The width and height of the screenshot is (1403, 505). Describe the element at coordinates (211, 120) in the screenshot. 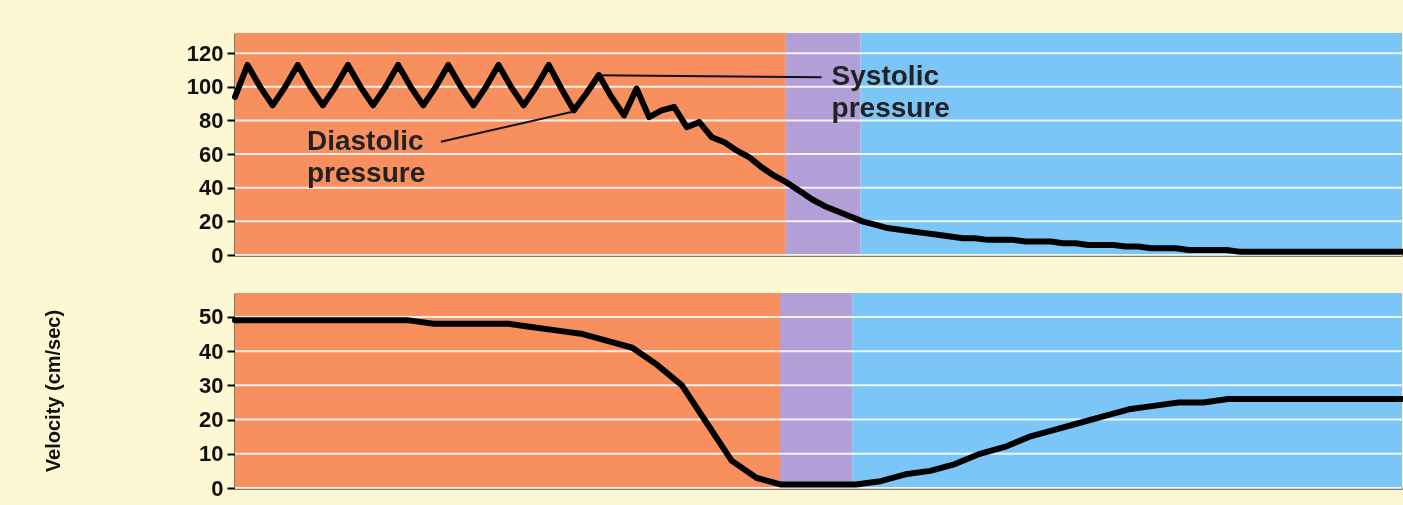

I see `y-tick-label: 80` at that location.